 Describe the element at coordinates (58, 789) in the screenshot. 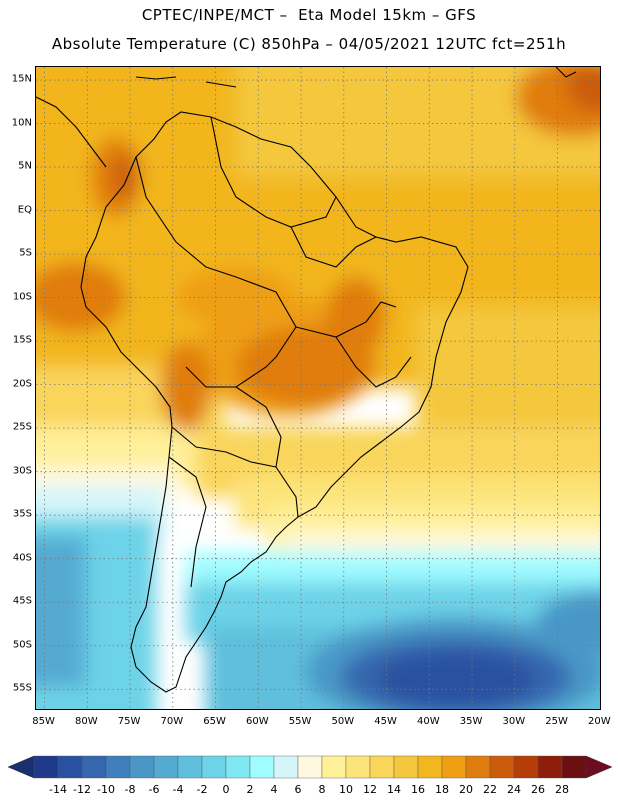

I see `colorbar-tick-label: -14` at that location.